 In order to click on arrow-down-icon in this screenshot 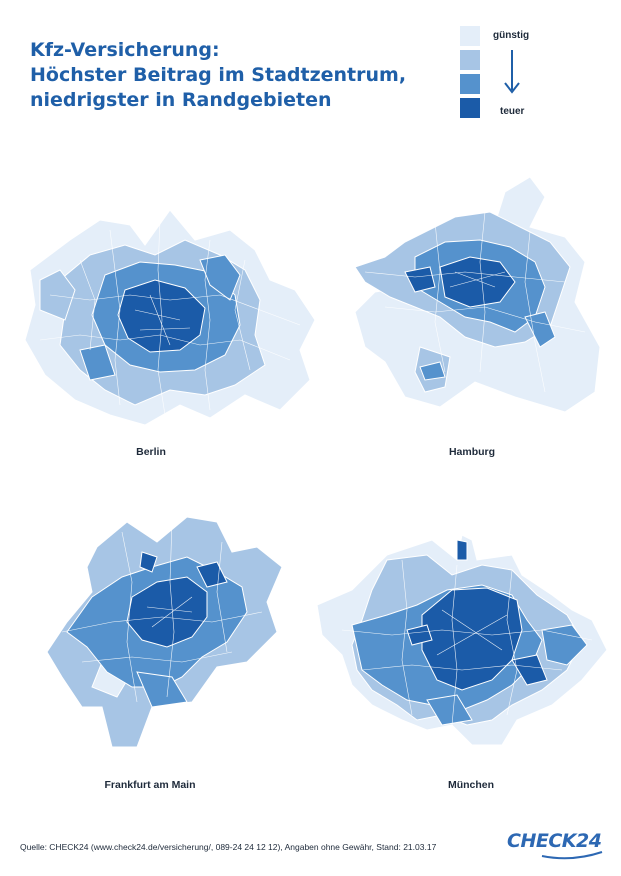, I will do `click(512, 72)`.